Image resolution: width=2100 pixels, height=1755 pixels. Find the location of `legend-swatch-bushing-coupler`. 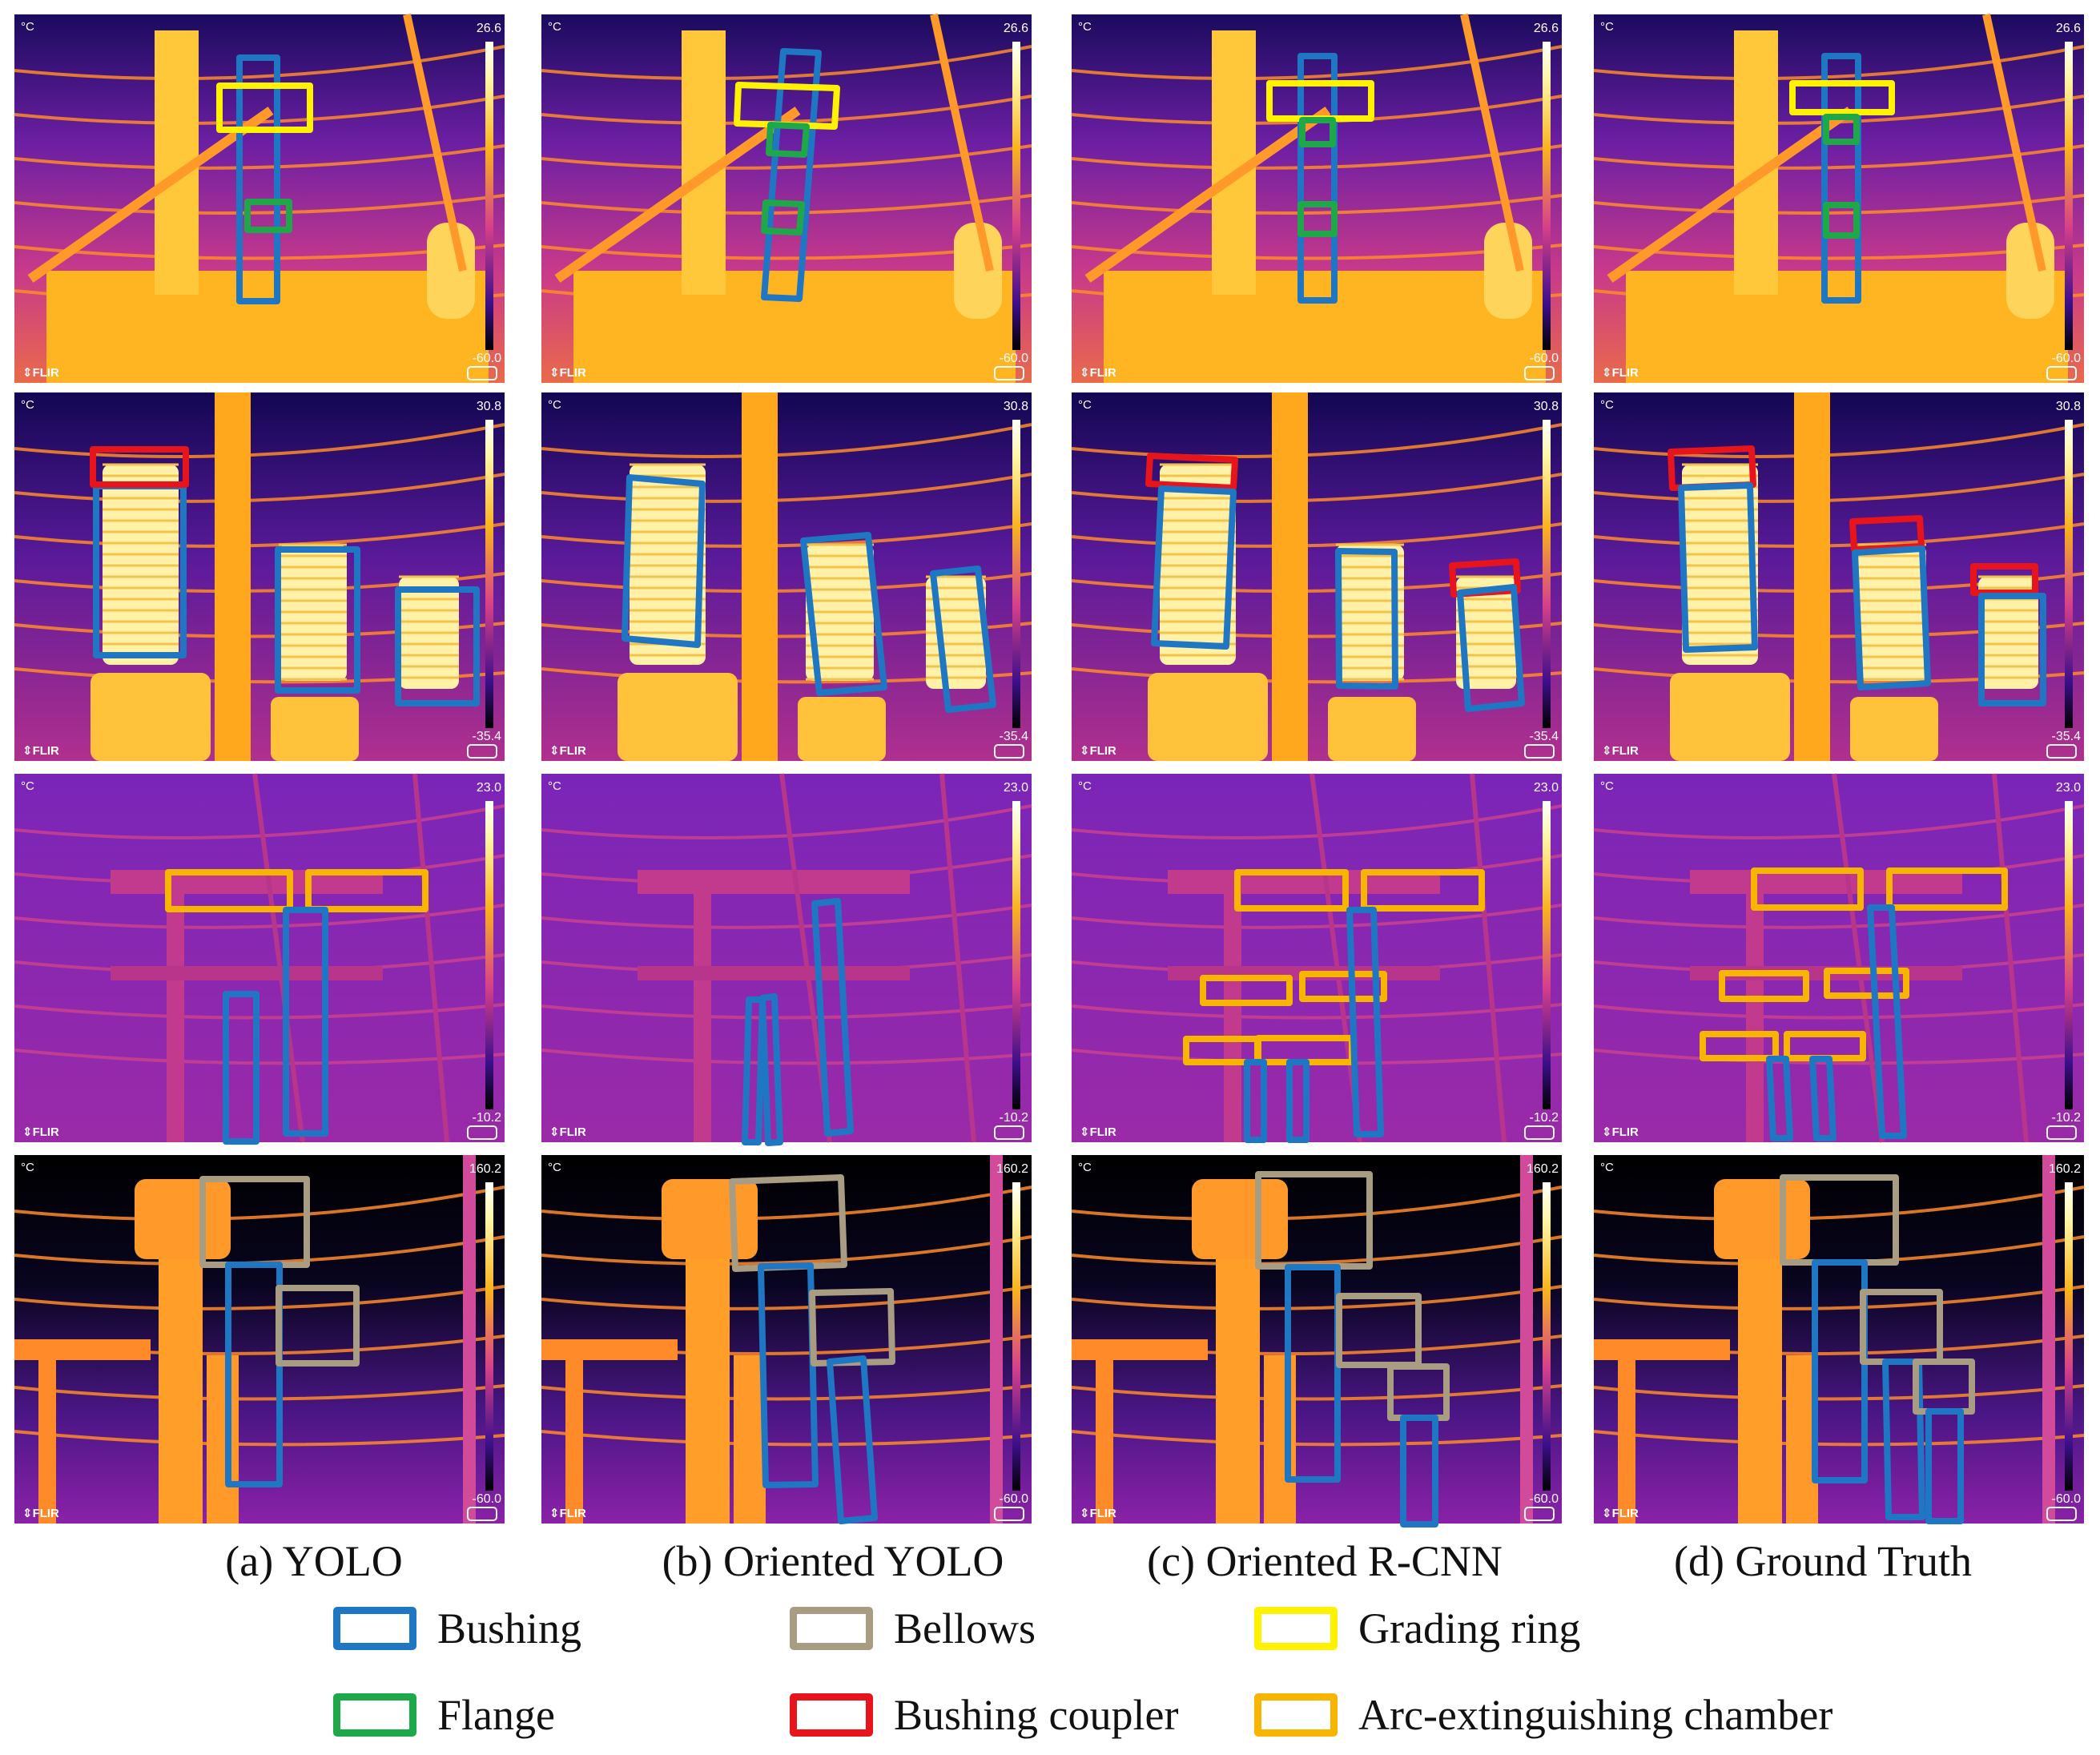

legend-swatch-bushing-coupler is located at coordinates (832, 1715).